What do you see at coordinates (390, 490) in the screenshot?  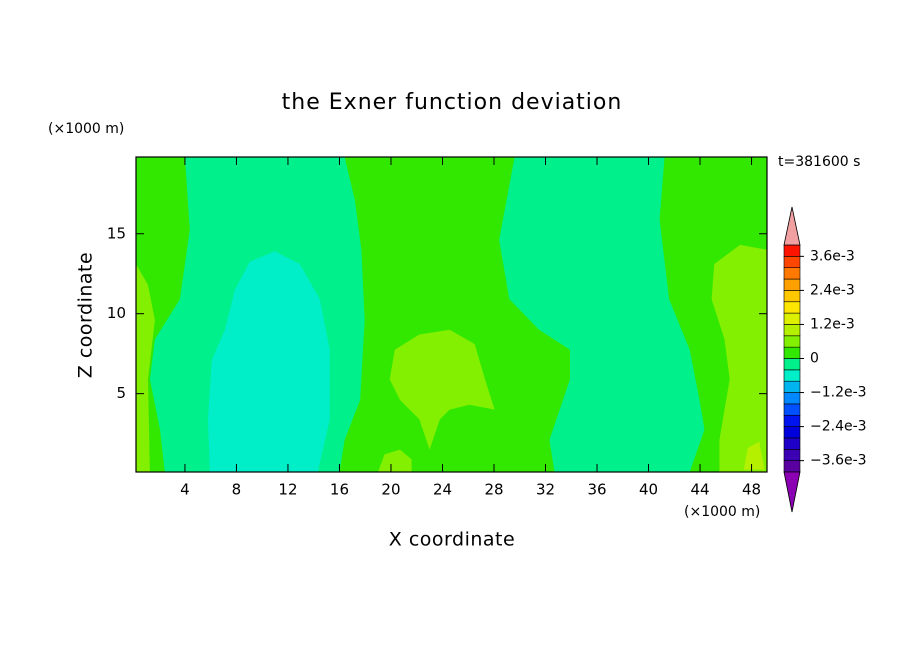 I see `x-tick-label: 20` at bounding box center [390, 490].